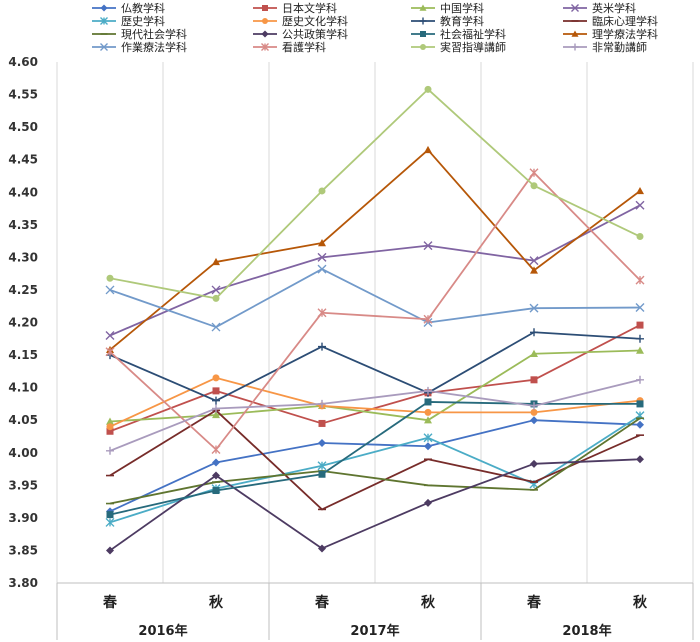  Describe the element at coordinates (23, 323) in the screenshot. I see `y-tick-label: 4.20` at that location.